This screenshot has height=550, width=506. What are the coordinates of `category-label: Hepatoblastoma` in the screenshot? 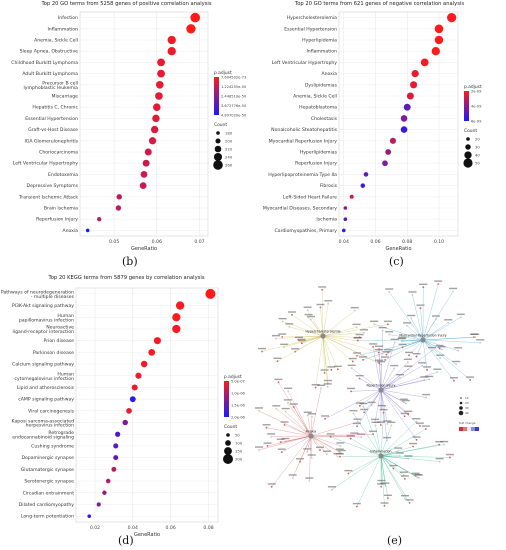 It's located at (318, 108).